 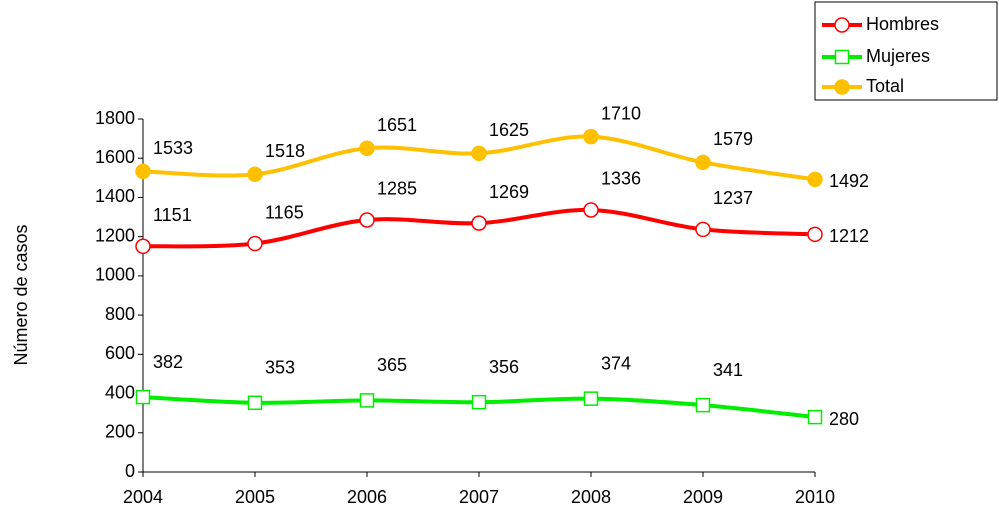 I want to click on legend-label: Total, so click(x=885, y=86).